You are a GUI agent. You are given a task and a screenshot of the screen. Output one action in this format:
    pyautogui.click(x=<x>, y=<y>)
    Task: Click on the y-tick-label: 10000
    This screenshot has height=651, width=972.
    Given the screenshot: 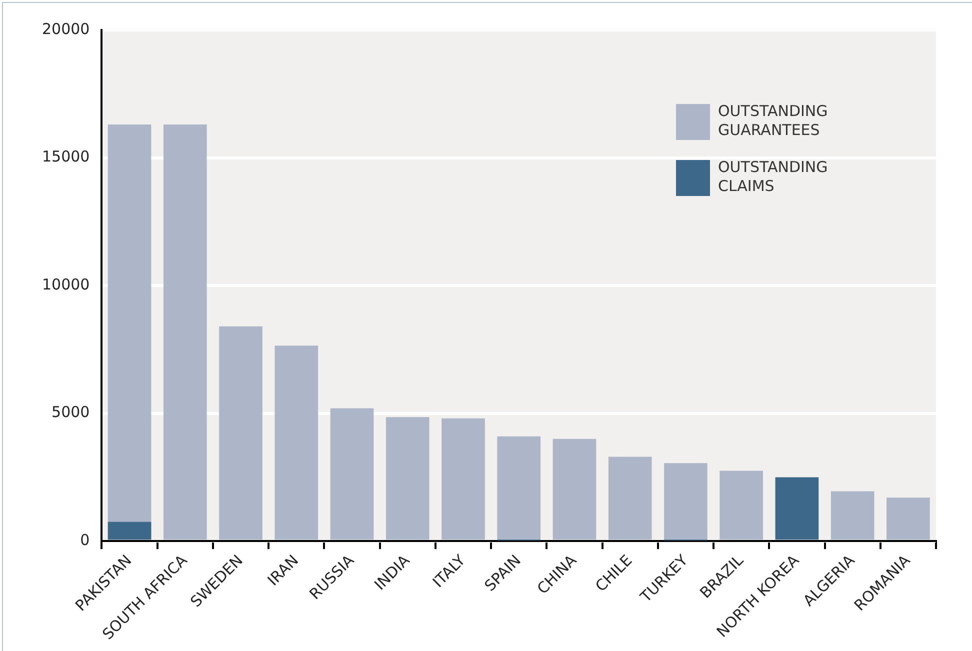 What is the action you would take?
    pyautogui.click(x=66, y=284)
    